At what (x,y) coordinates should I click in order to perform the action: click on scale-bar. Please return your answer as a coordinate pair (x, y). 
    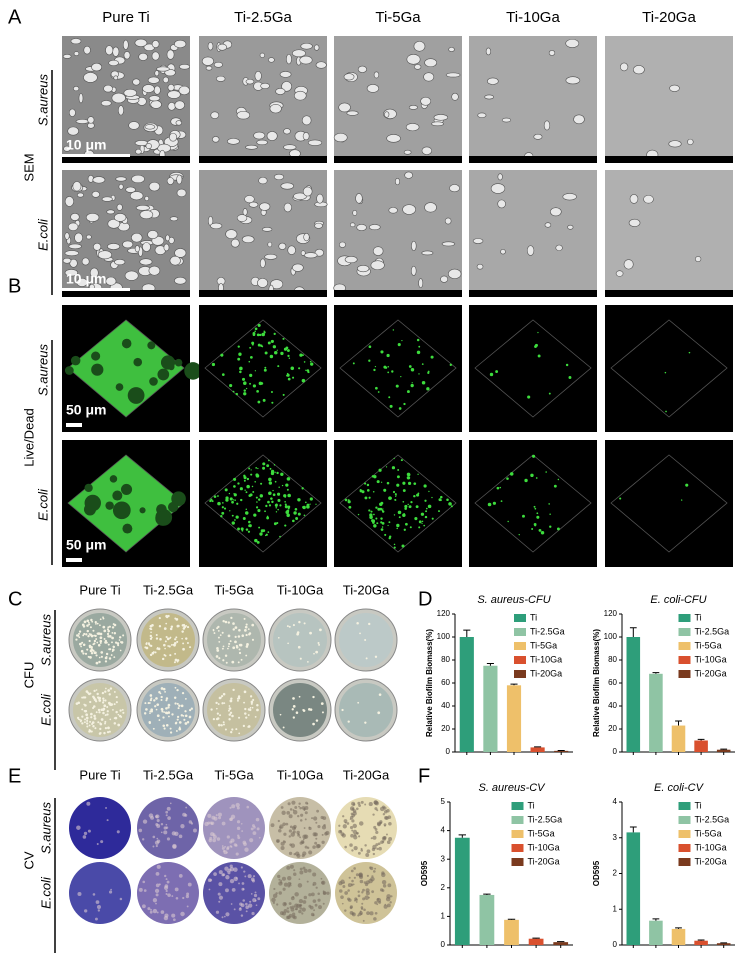
    Looking at the image, I should click on (96, 289).